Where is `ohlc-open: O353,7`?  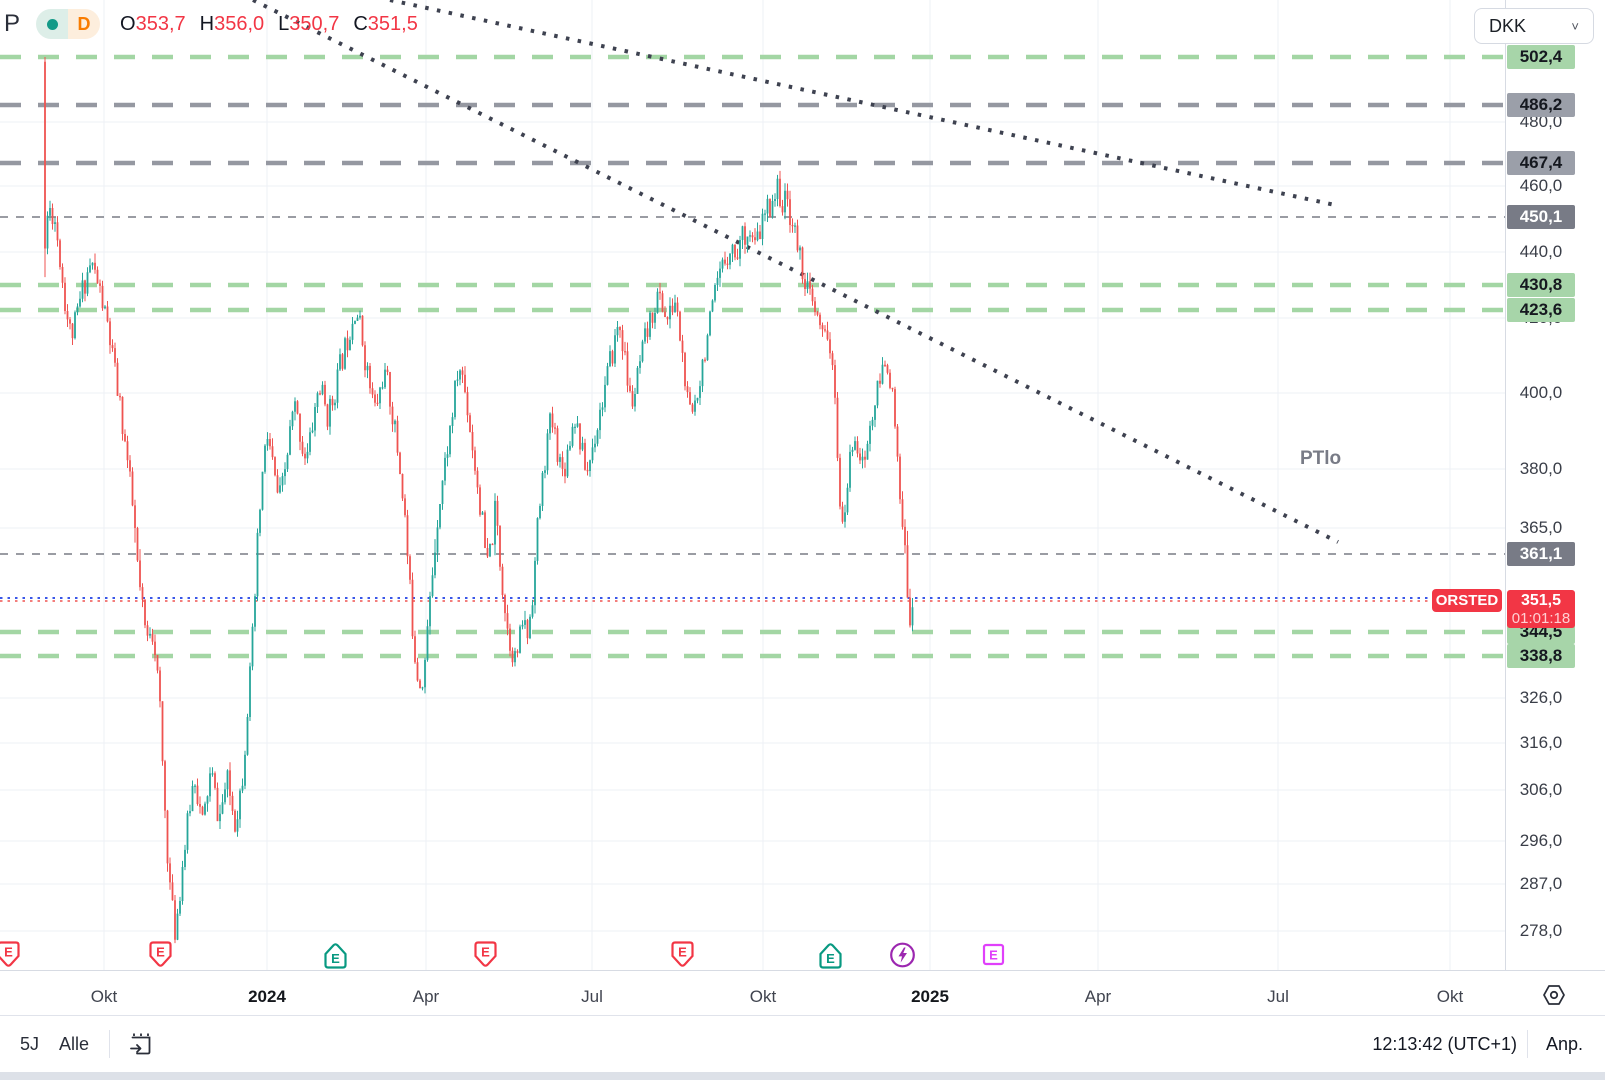
ohlc-open: O353,7 is located at coordinates (153, 23).